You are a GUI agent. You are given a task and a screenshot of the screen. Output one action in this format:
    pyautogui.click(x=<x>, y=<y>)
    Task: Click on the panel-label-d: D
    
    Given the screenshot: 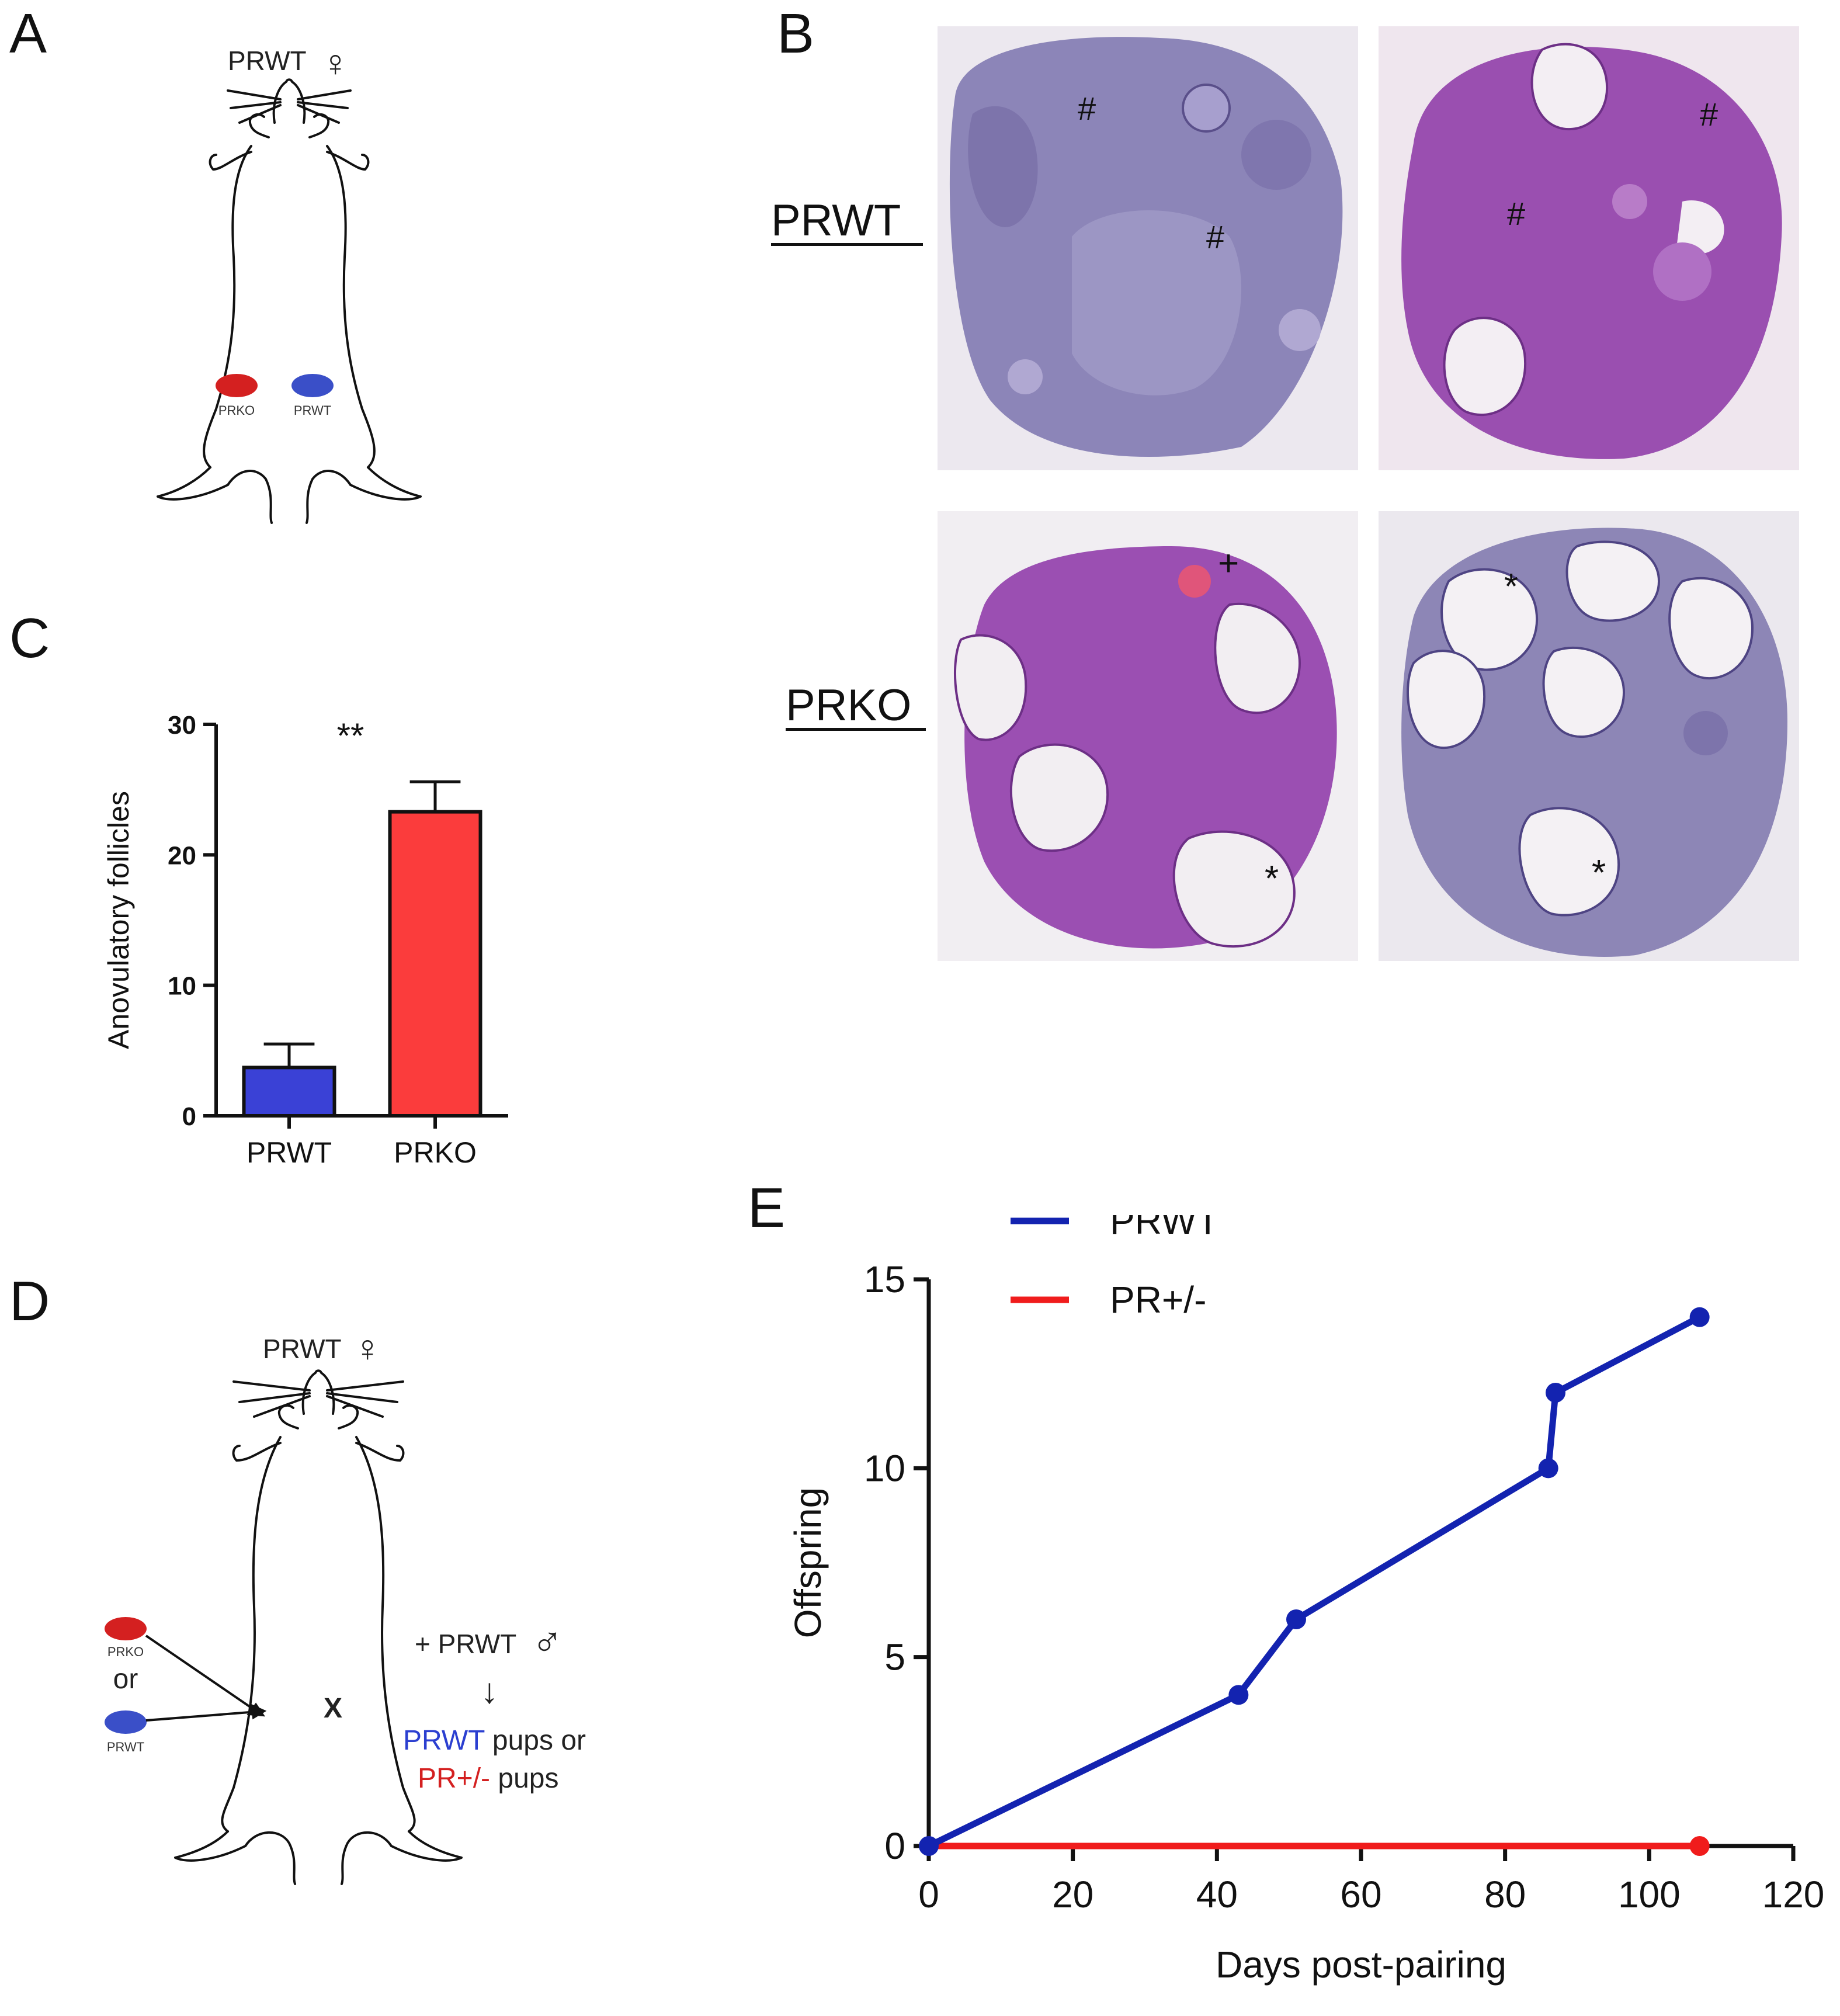 What is the action you would take?
    pyautogui.click(x=29, y=1301)
    